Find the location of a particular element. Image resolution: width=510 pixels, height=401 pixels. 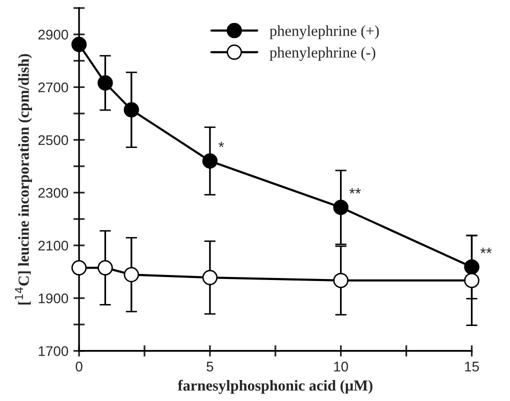

x-tick-label: 10 is located at coordinates (341, 367).